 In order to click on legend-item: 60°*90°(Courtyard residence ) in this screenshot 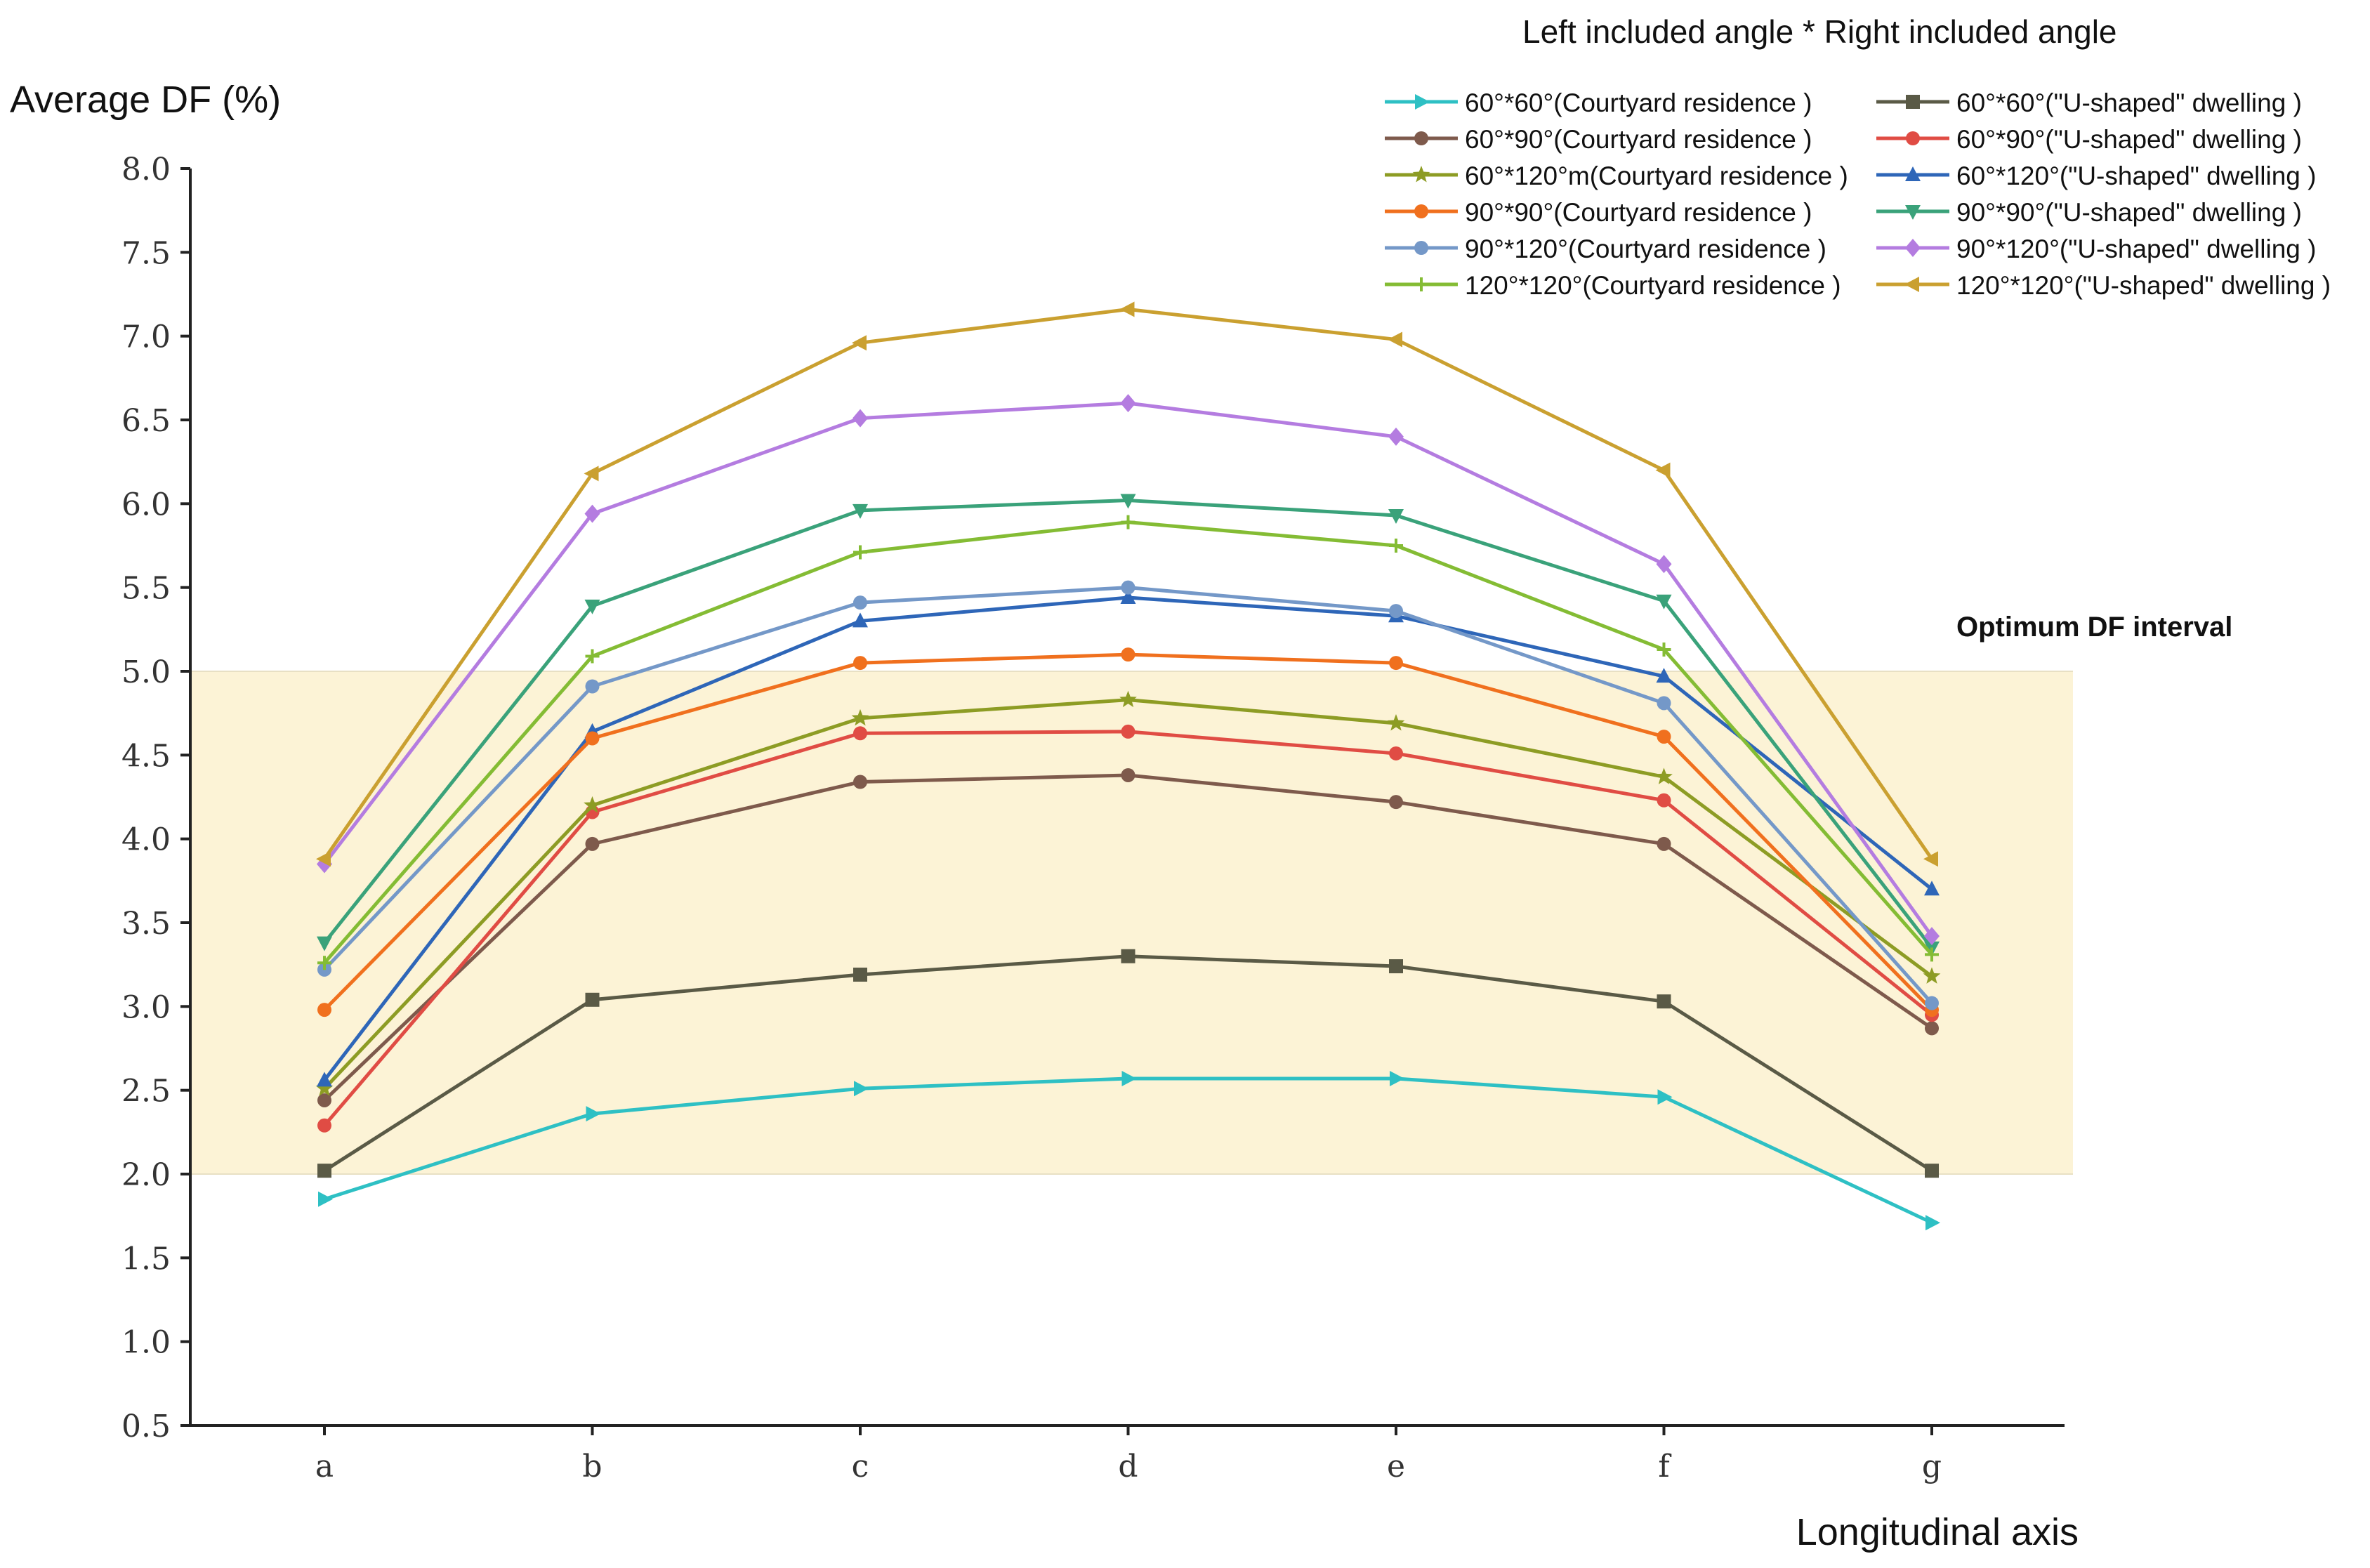, I will do `click(1599, 139)`.